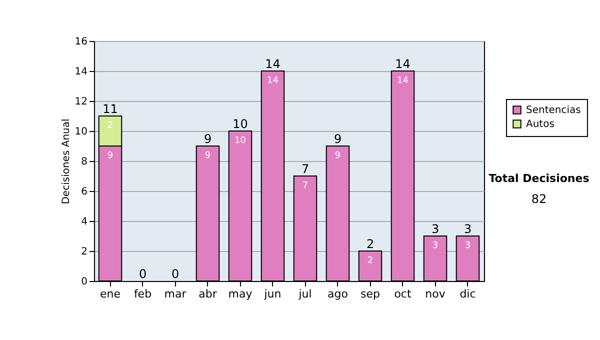  I want to click on x-tick-label: sep, so click(370, 294).